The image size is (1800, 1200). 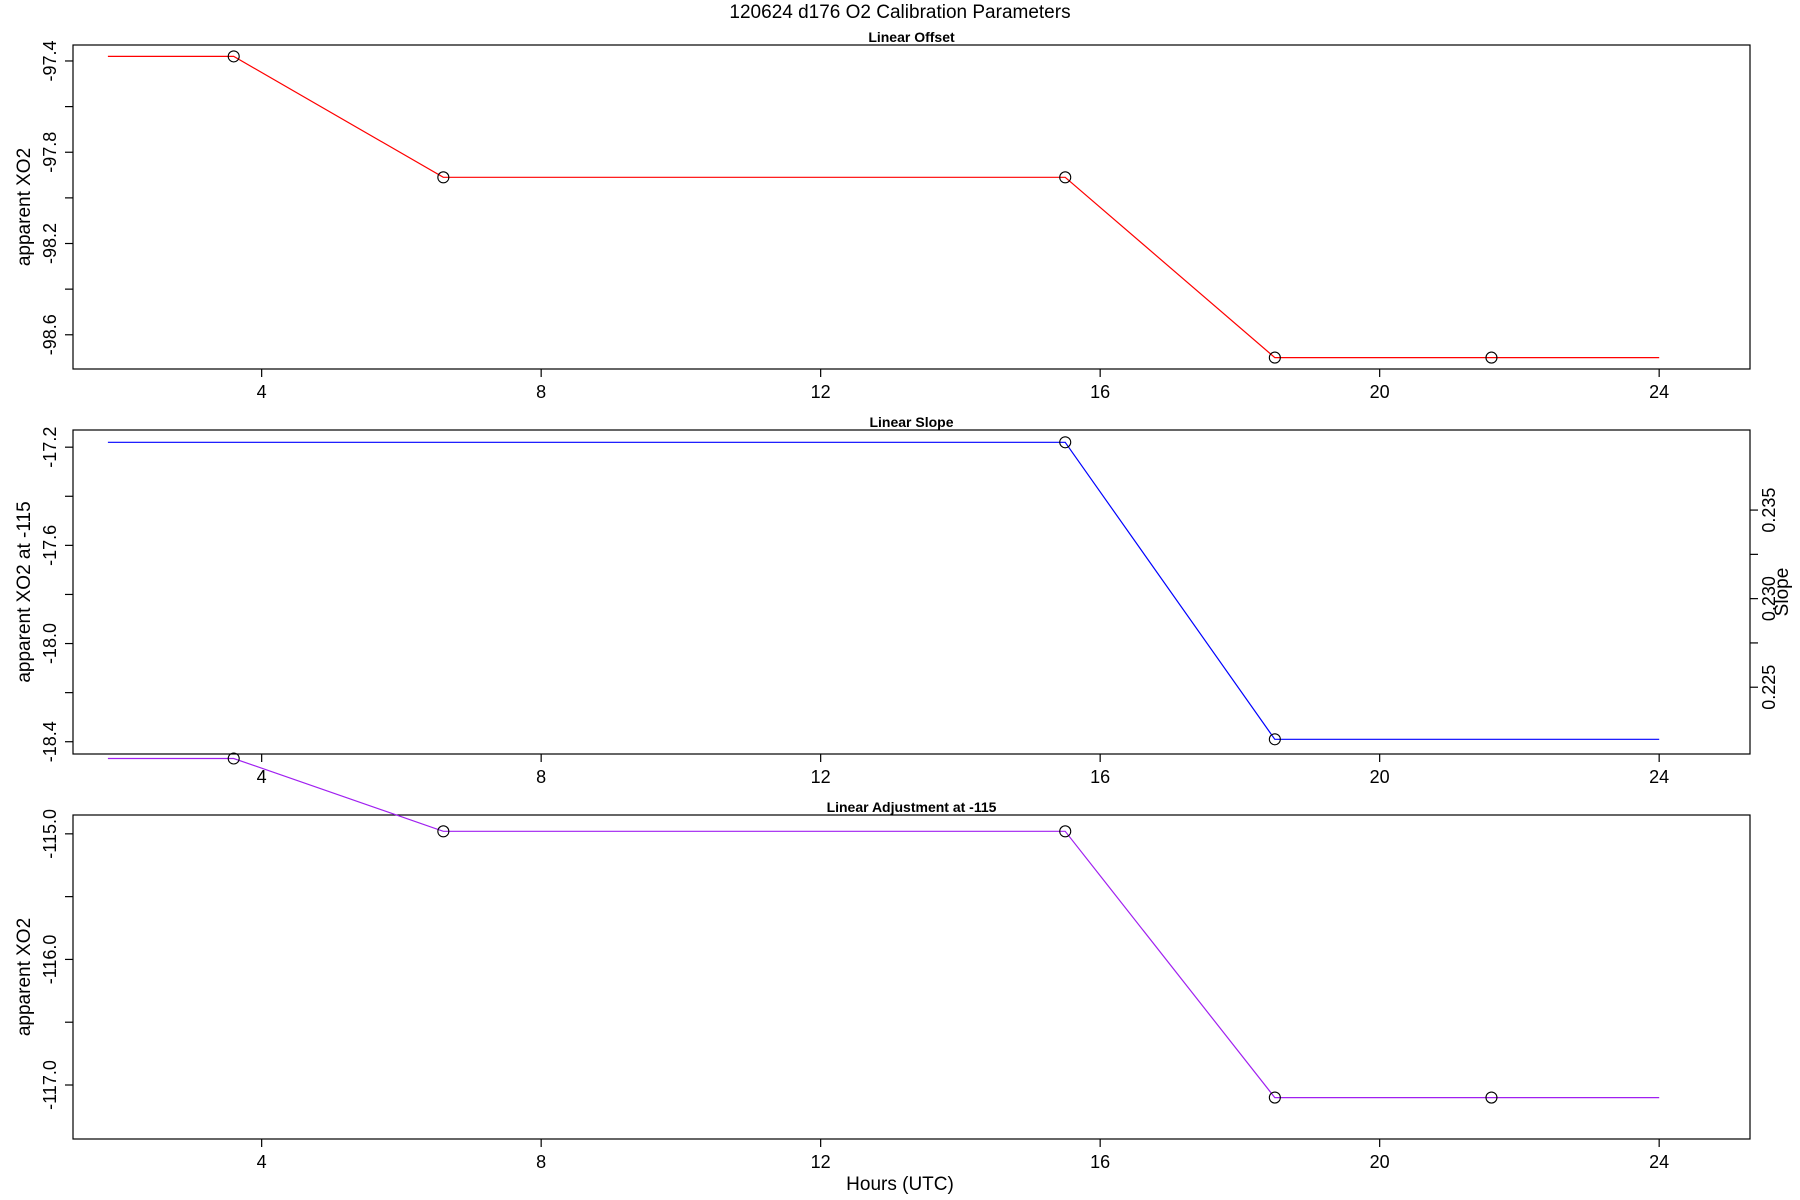 I want to click on y2-tick-label: 0.230, so click(x=1769, y=598).